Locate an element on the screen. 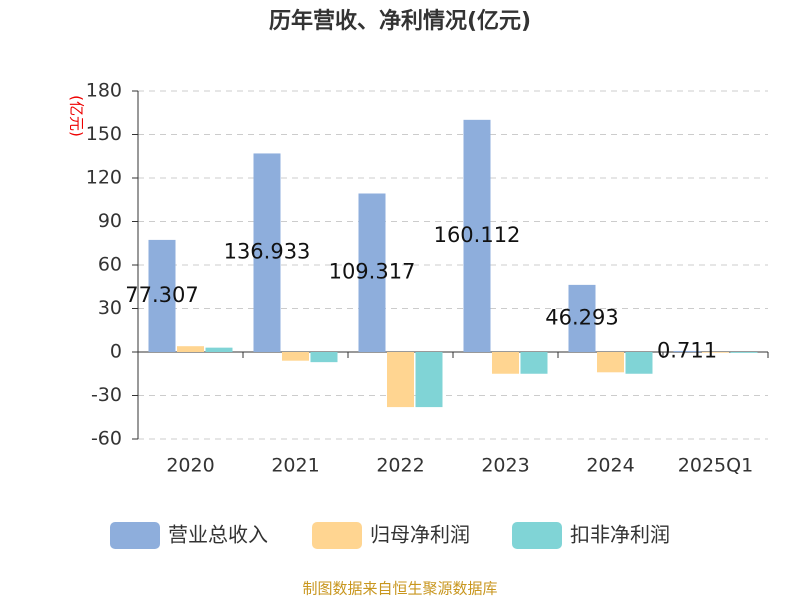 This screenshot has height=604, width=800. x-tick-label: 2021 is located at coordinates (295, 466).